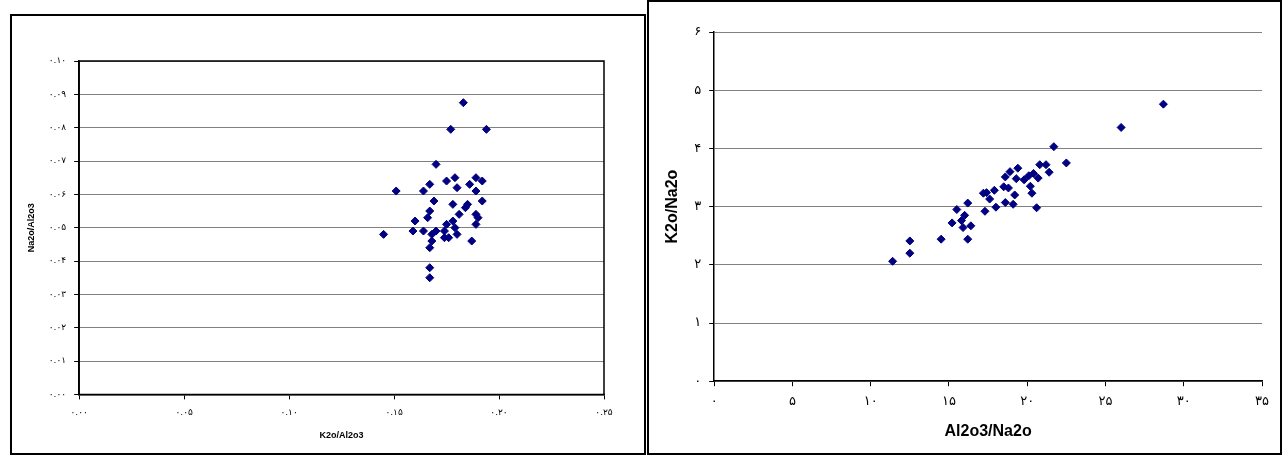 The height and width of the screenshot is (455, 1282). I want to click on y-tick-label: ۰.۰۵, so click(57, 227).